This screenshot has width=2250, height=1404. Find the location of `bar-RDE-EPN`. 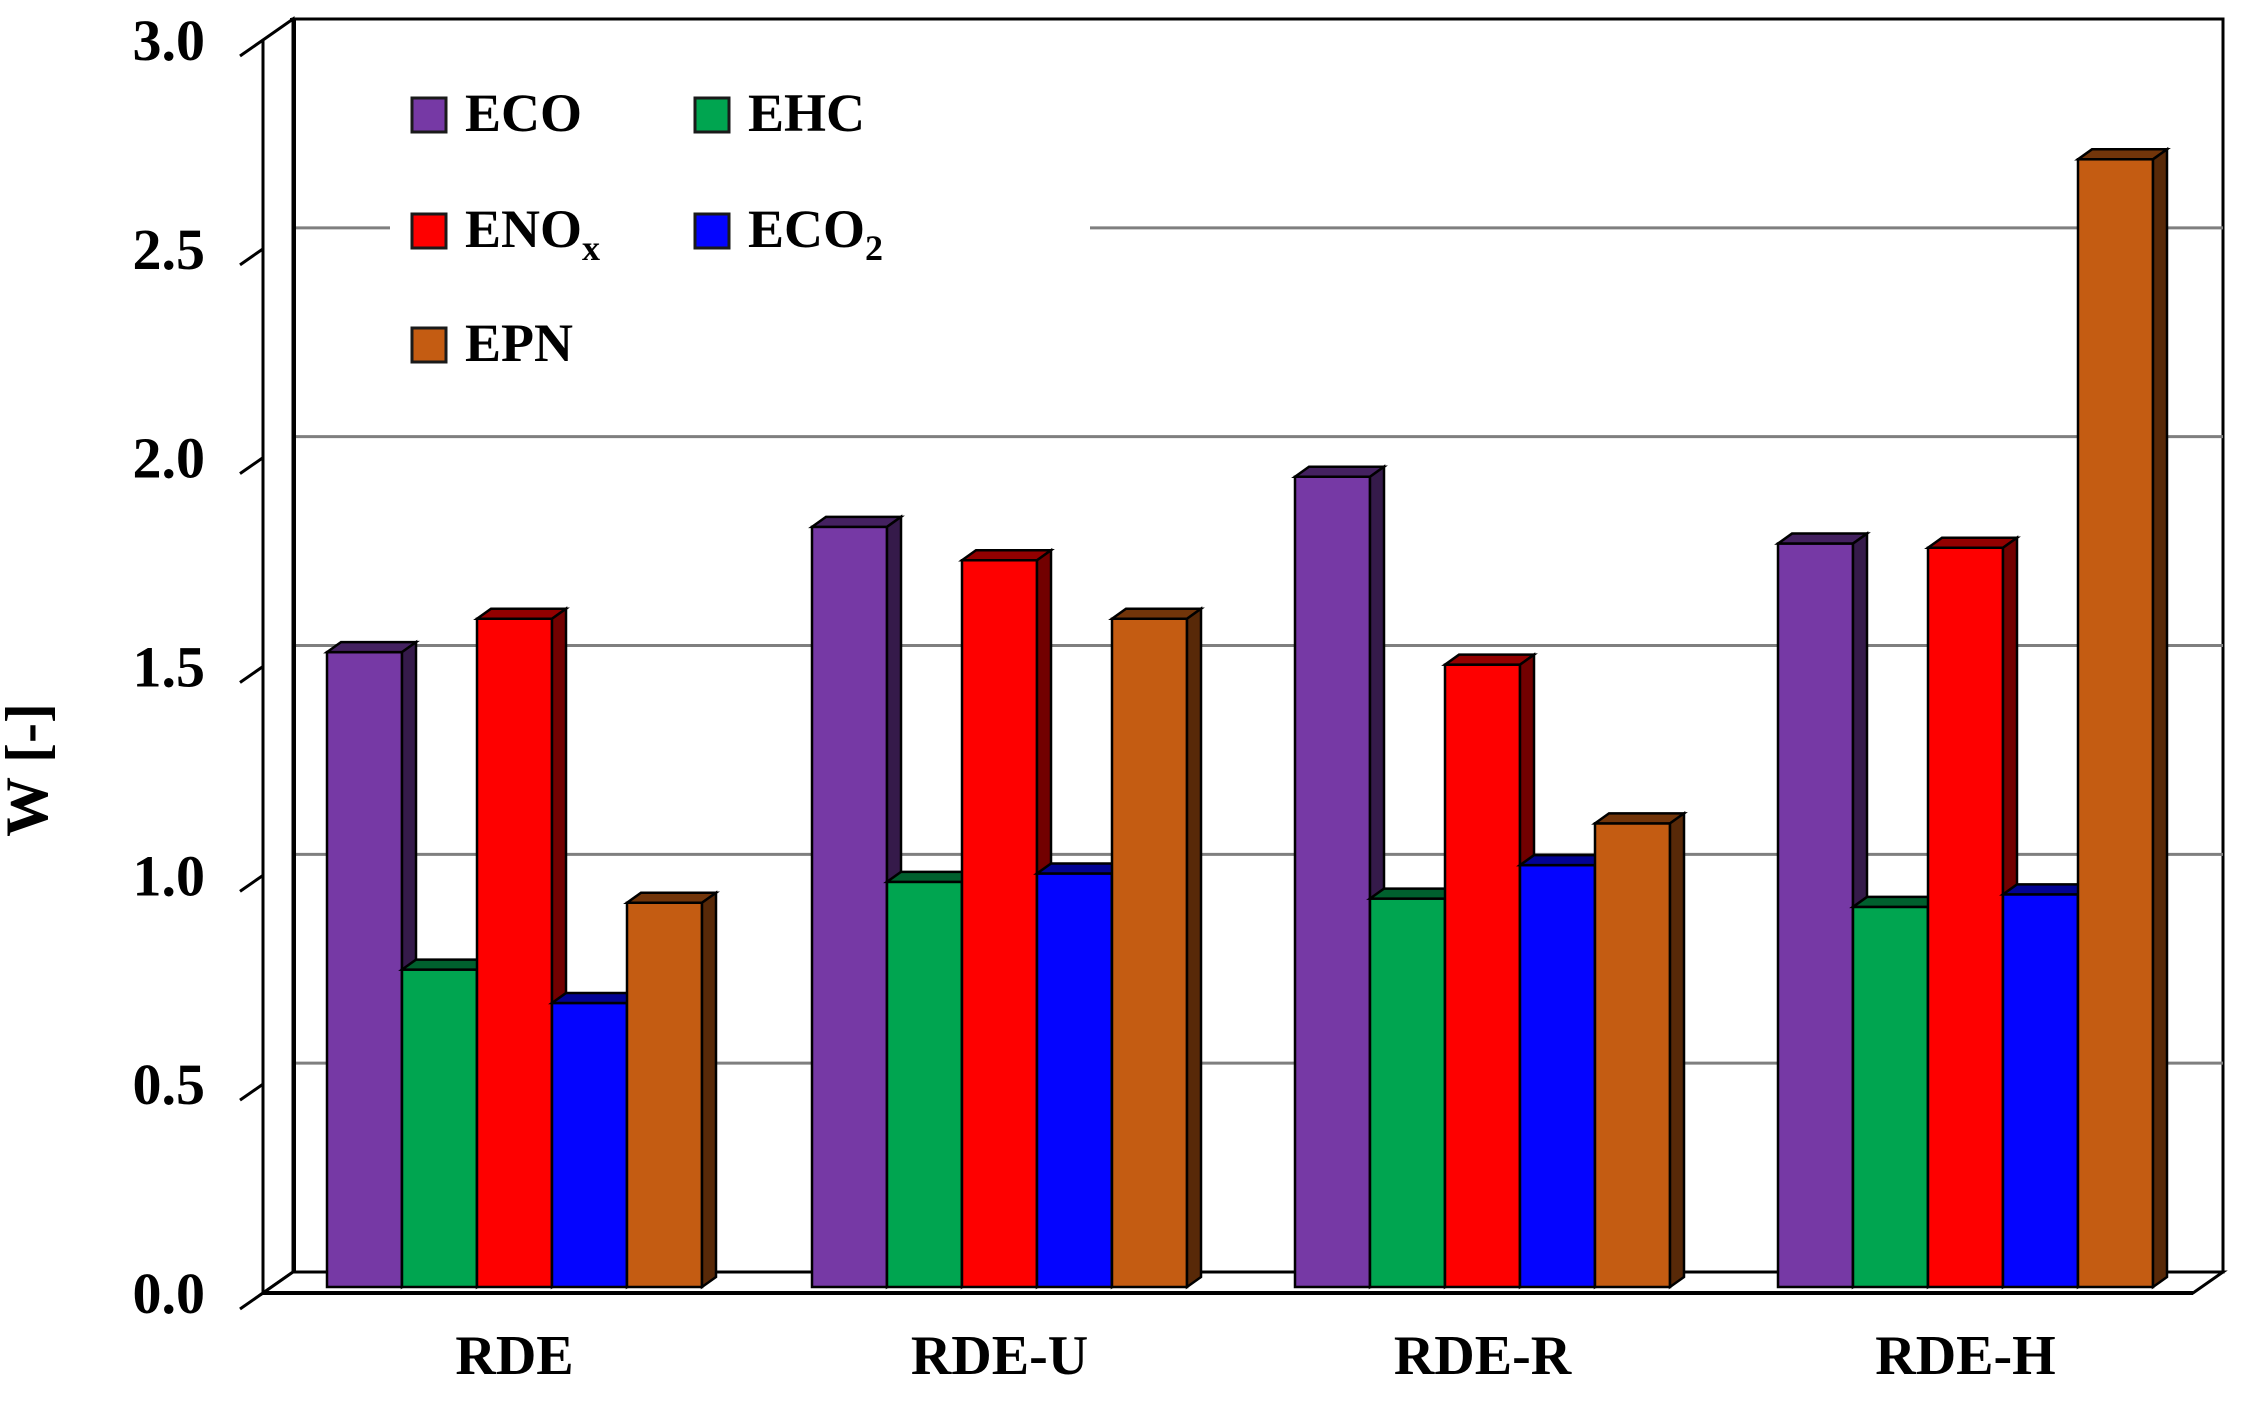

bar-RDE-EPN is located at coordinates (664, 1095).